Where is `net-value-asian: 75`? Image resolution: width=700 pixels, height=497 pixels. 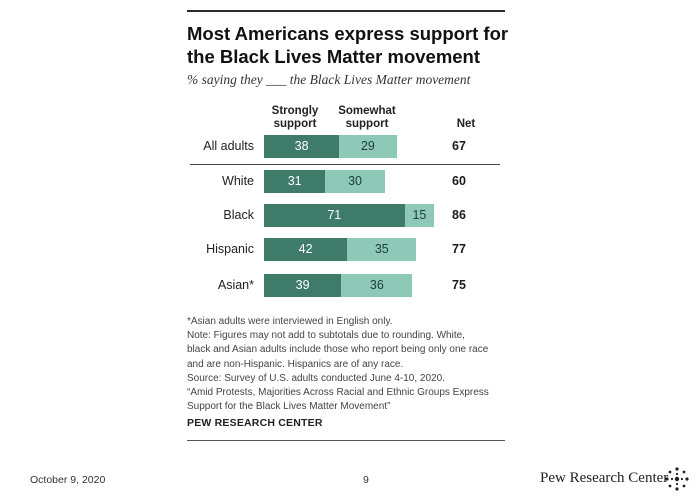
net-value-asian: 75 is located at coordinates (459, 285).